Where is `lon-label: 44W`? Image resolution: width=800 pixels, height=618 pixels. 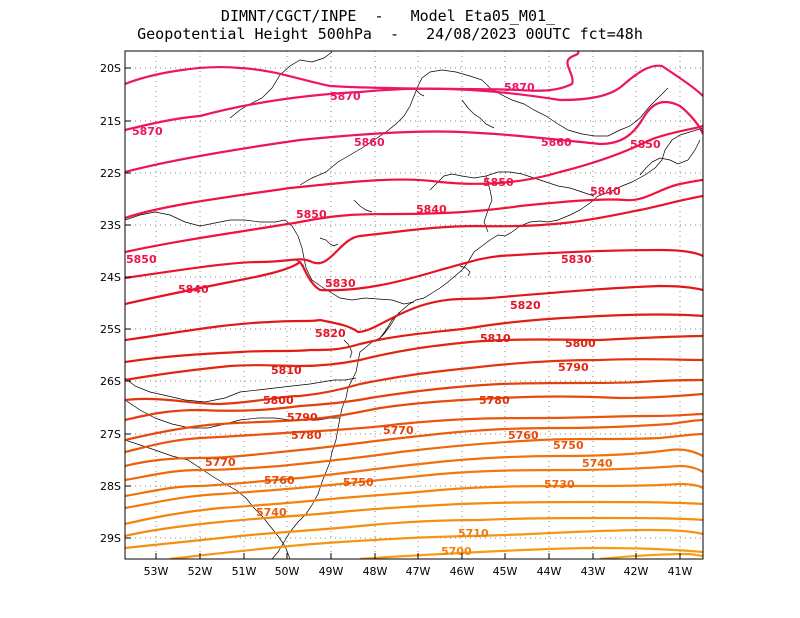 lon-label: 44W is located at coordinates (549, 571).